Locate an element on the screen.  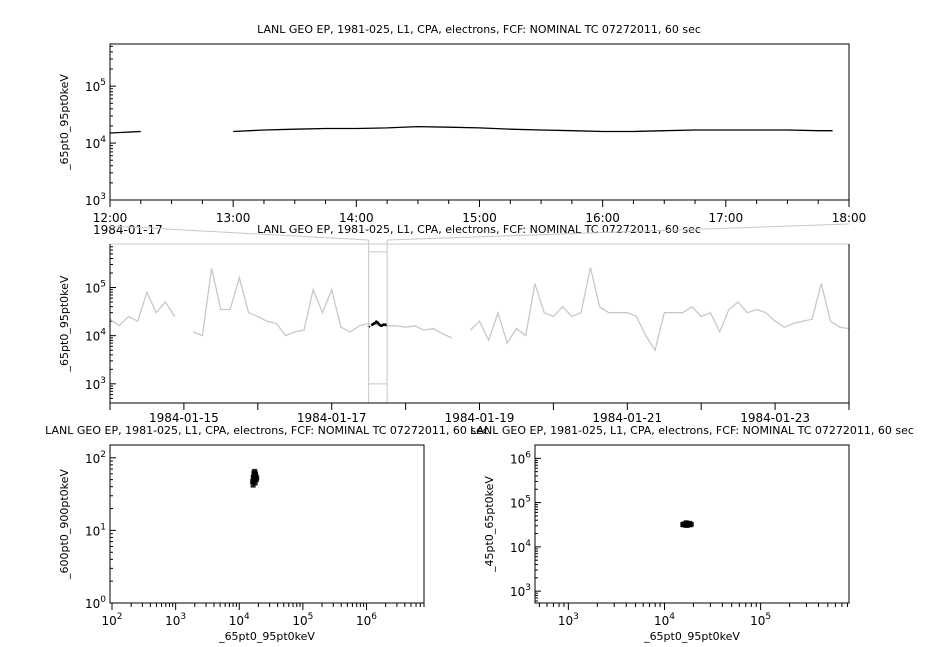
x-tick-label: 14:00 is located at coordinates (356, 218).